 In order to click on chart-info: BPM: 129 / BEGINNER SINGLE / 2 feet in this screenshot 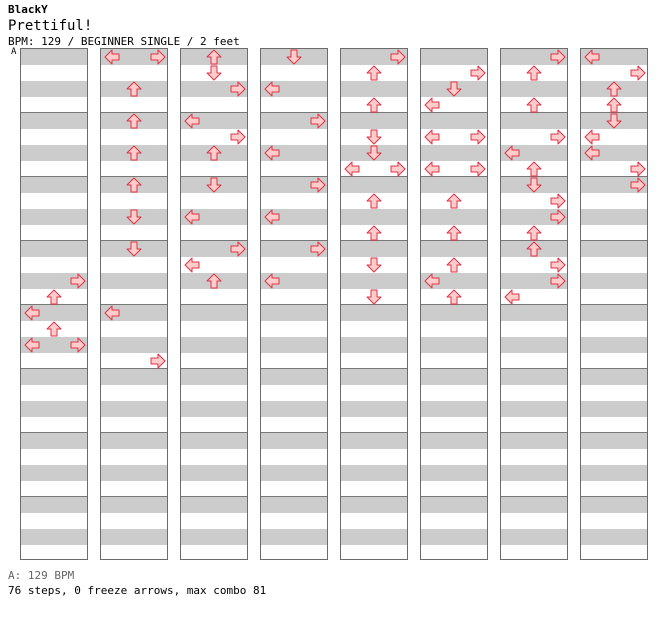, I will do `click(124, 41)`.